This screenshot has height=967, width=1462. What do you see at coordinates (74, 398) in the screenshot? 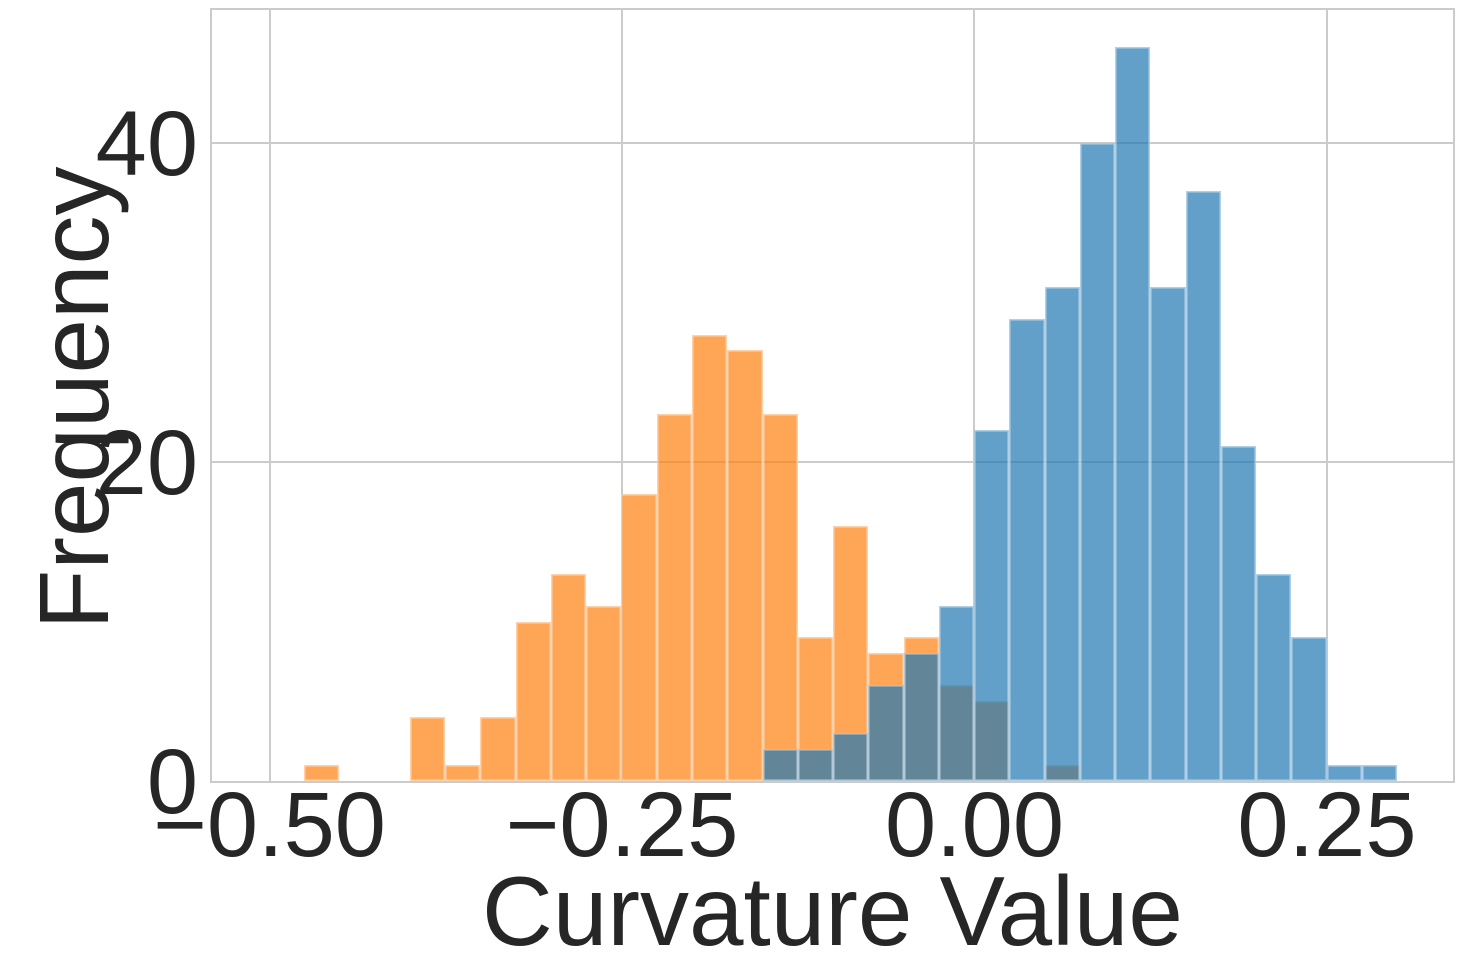
I see `y-axis-label: Frequency` at bounding box center [74, 398].